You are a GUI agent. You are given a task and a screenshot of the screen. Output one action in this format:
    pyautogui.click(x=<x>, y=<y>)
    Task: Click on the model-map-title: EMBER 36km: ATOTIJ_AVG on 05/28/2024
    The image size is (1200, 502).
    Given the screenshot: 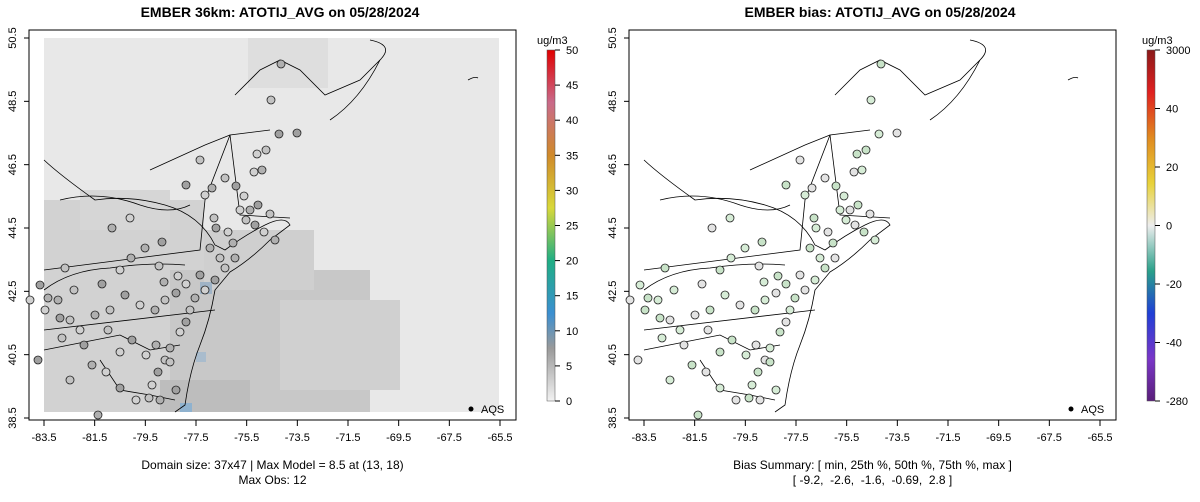 What is the action you would take?
    pyautogui.click(x=280, y=12)
    